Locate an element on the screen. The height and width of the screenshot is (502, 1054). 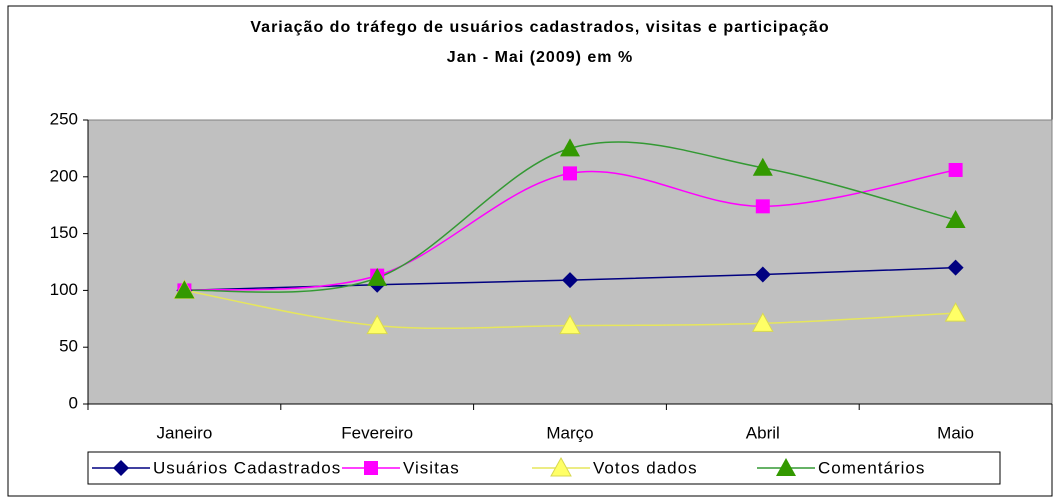
y-tick-label: 200 is located at coordinates (64, 175).